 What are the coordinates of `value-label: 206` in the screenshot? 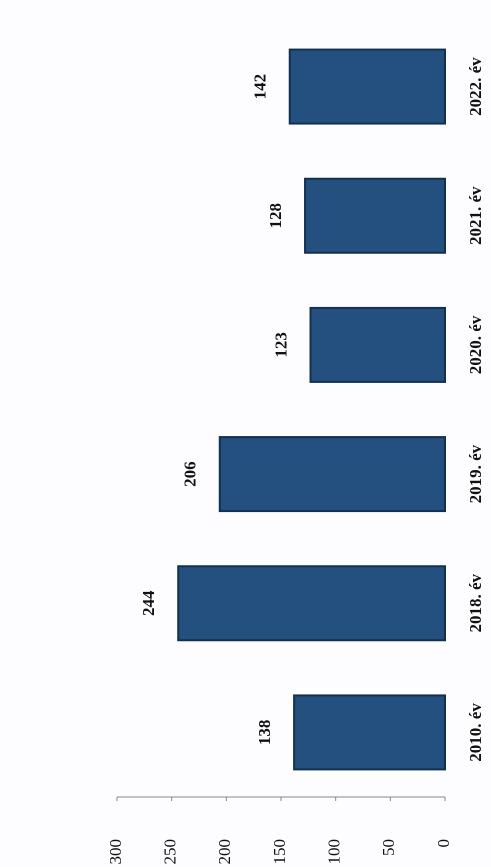 It's located at (190, 474).